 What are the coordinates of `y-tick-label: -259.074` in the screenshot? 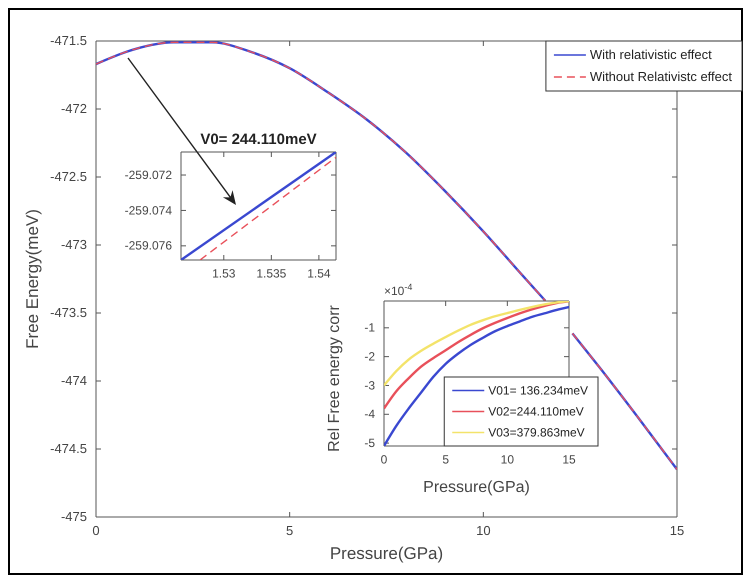 It's located at (148, 210).